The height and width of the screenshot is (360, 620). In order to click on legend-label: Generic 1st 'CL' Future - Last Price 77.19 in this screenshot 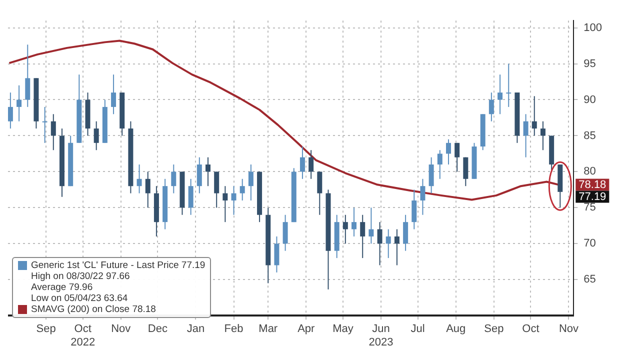, I will do `click(118, 265)`.